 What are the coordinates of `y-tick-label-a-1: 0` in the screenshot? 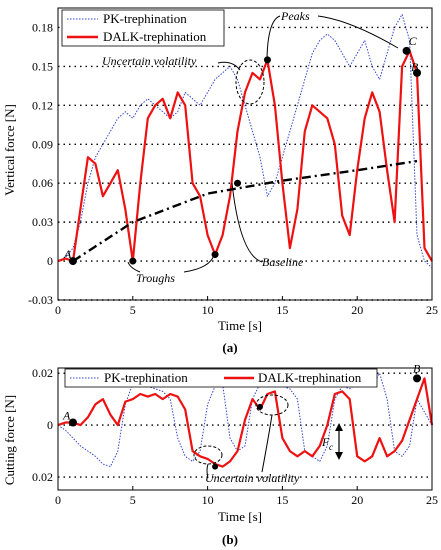 It's located at (50, 261).